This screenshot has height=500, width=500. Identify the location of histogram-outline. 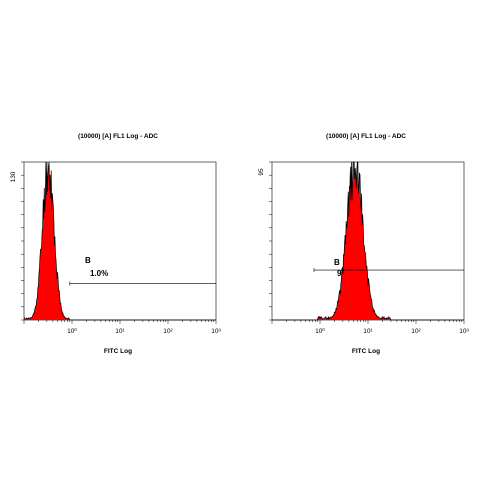
(368, 241).